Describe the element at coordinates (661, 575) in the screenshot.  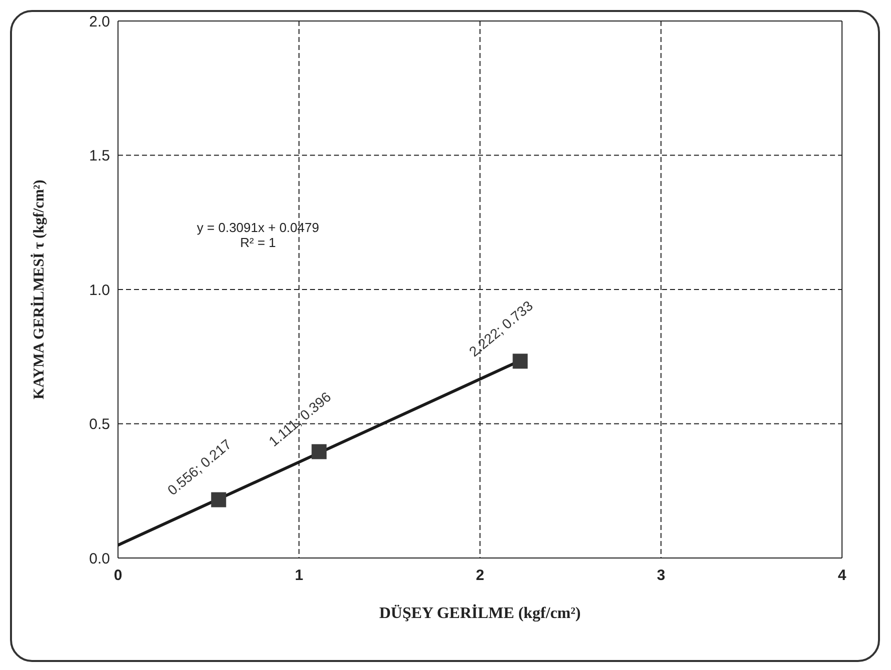
I see `x-tick-label: 3` at that location.